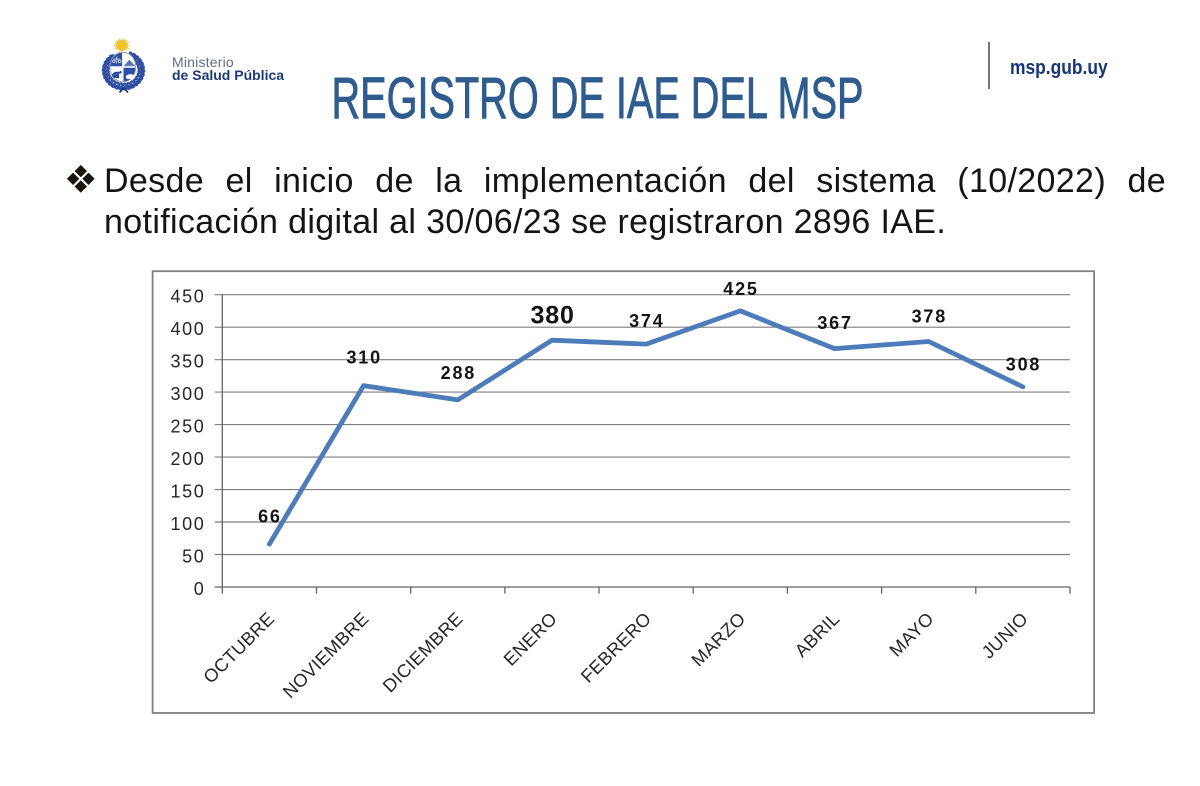  Describe the element at coordinates (740, 289) in the screenshot. I see `svg-text: 425` at that location.